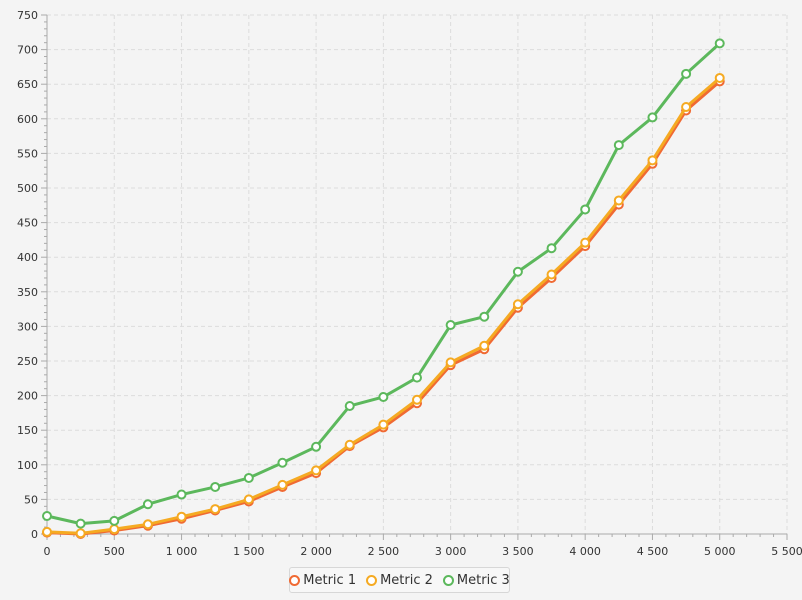 This screenshot has height=600, width=802. Describe the element at coordinates (47, 551) in the screenshot. I see `x-tick-label: 0` at that location.